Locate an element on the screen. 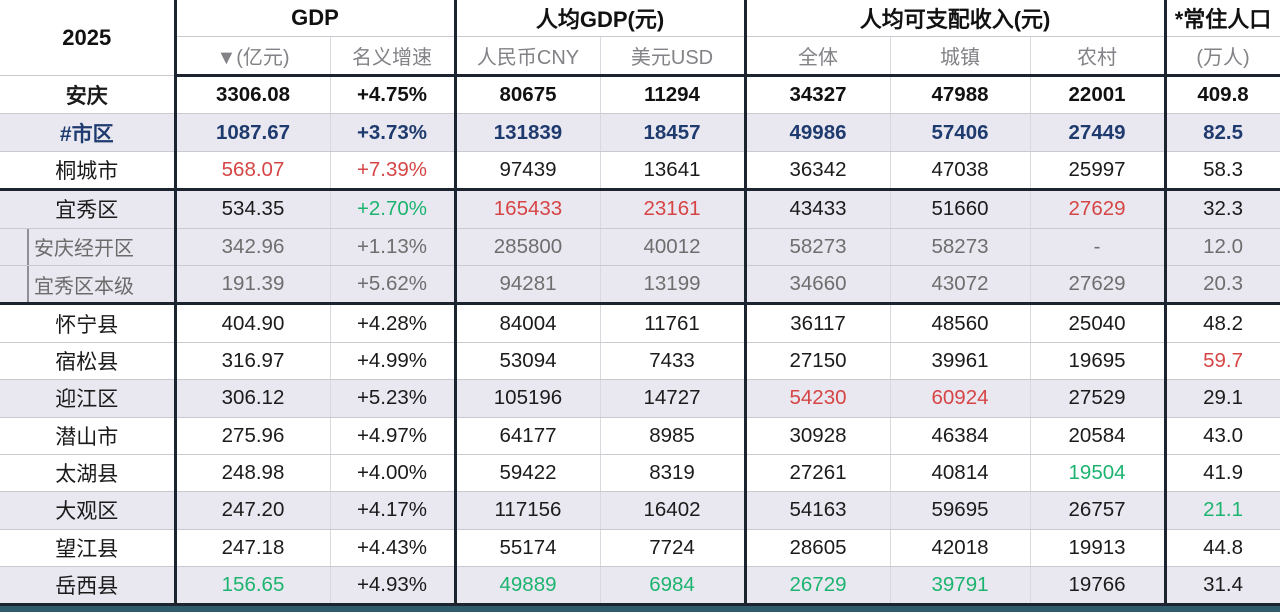 The width and height of the screenshot is (1280, 612). cell: 13641 is located at coordinates (673, 171).